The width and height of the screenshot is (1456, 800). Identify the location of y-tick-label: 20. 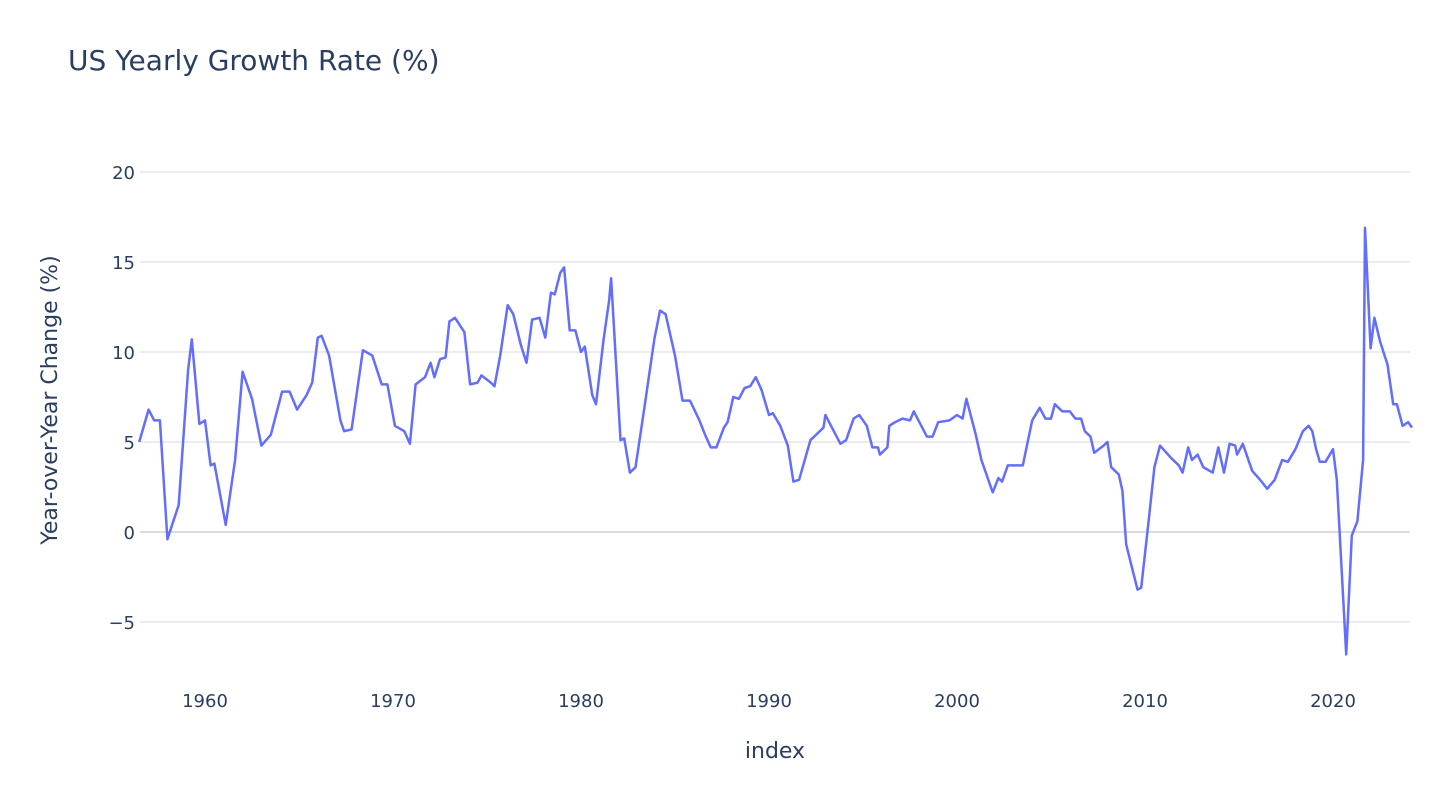
(123, 173).